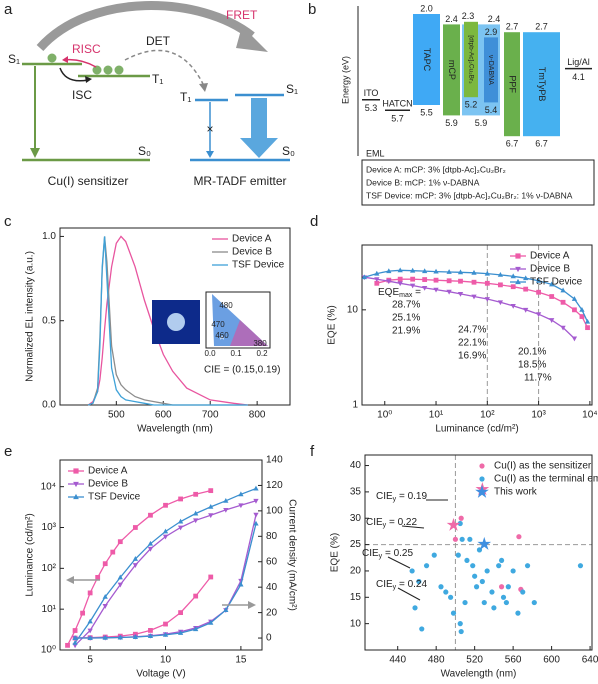 The image size is (598, 684). Describe the element at coordinates (249, 333) in the screenshot. I see `cie-locus` at that location.